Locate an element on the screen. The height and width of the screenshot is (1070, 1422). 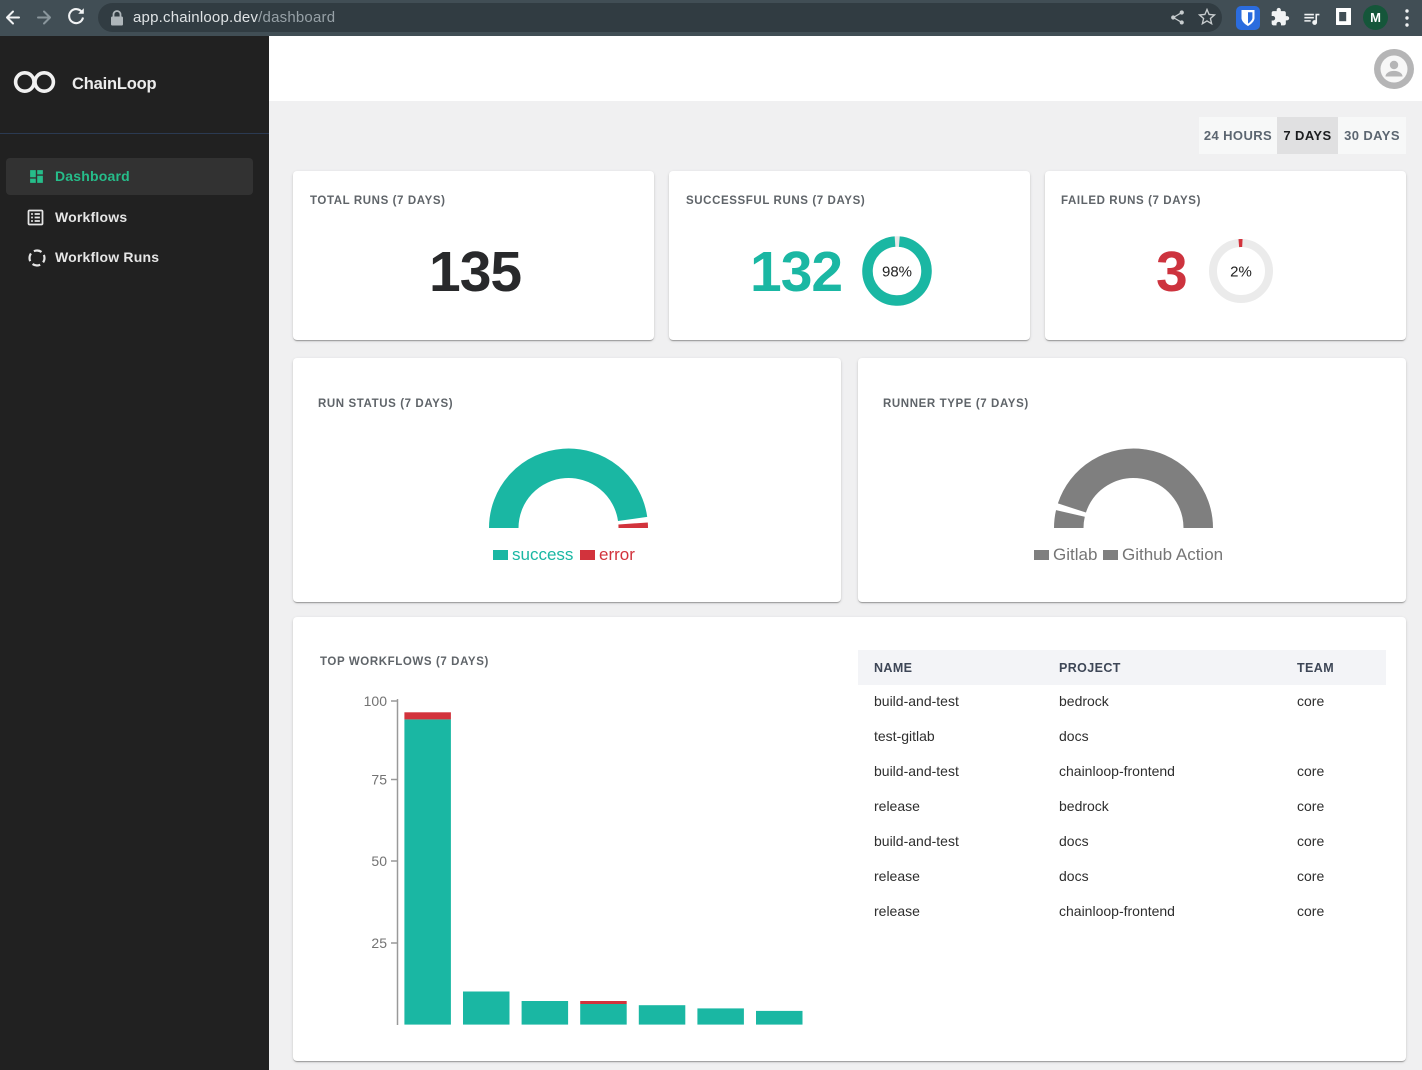
svg-text: 25 is located at coordinates (379, 943).